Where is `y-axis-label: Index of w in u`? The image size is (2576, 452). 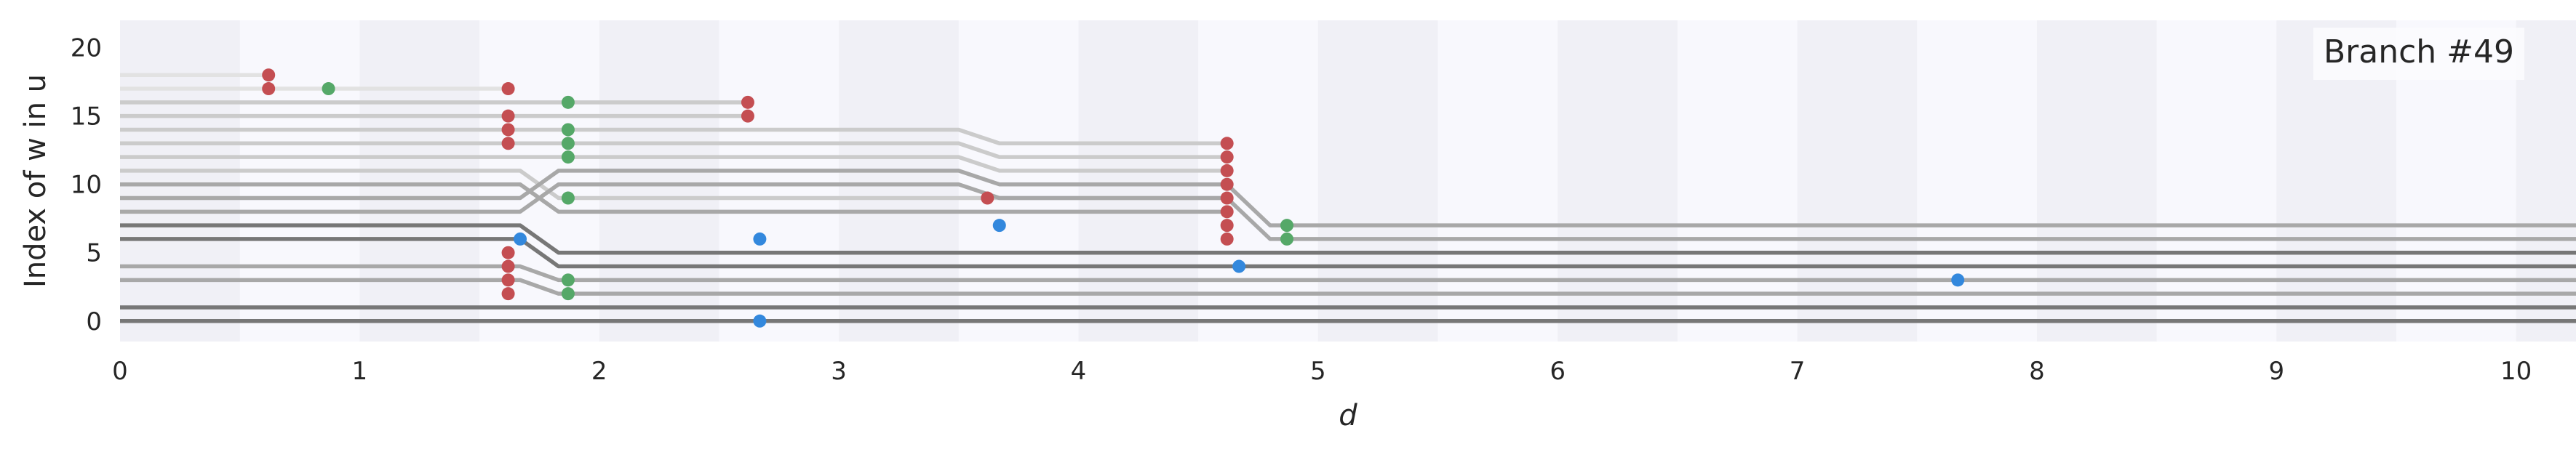
y-axis-label: Index of w in u is located at coordinates (35, 181).